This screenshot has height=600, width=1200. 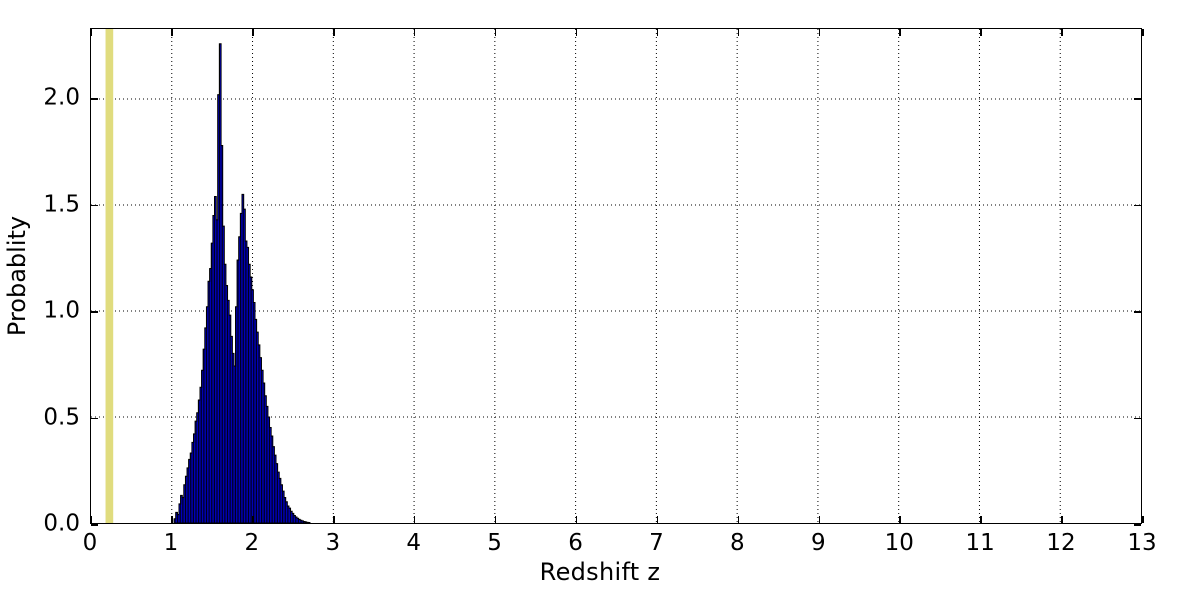 I want to click on x-tick-label: 12, so click(x=1061, y=543).